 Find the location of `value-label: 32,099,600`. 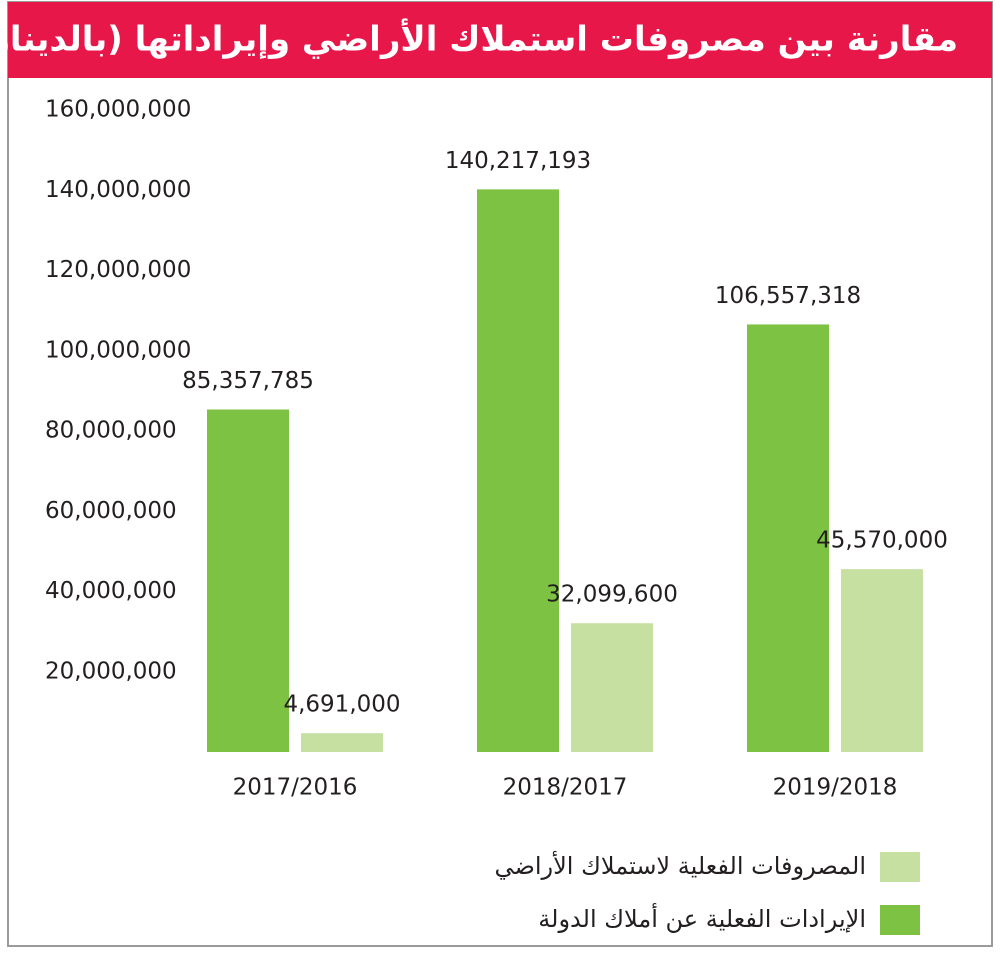

value-label: 32,099,600 is located at coordinates (612, 595).